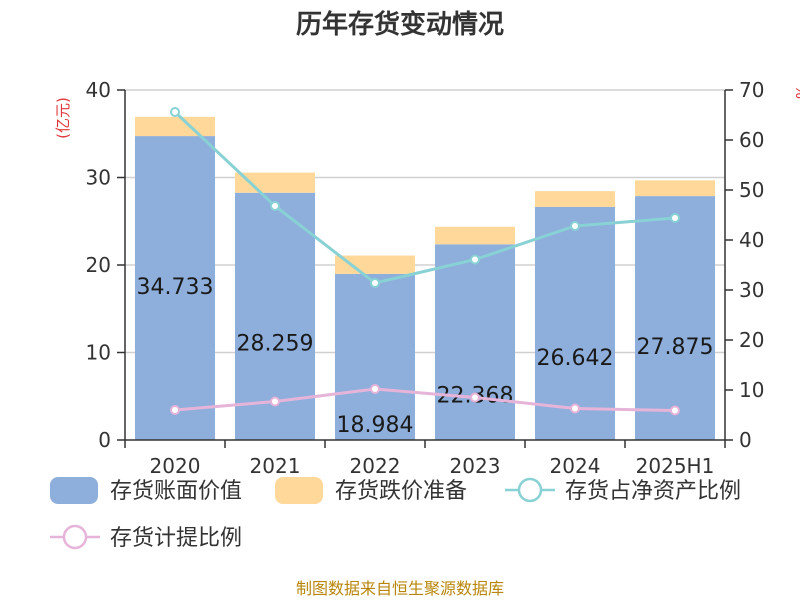 The image size is (800, 600). I want to click on line-point-2-2023, so click(475, 259).